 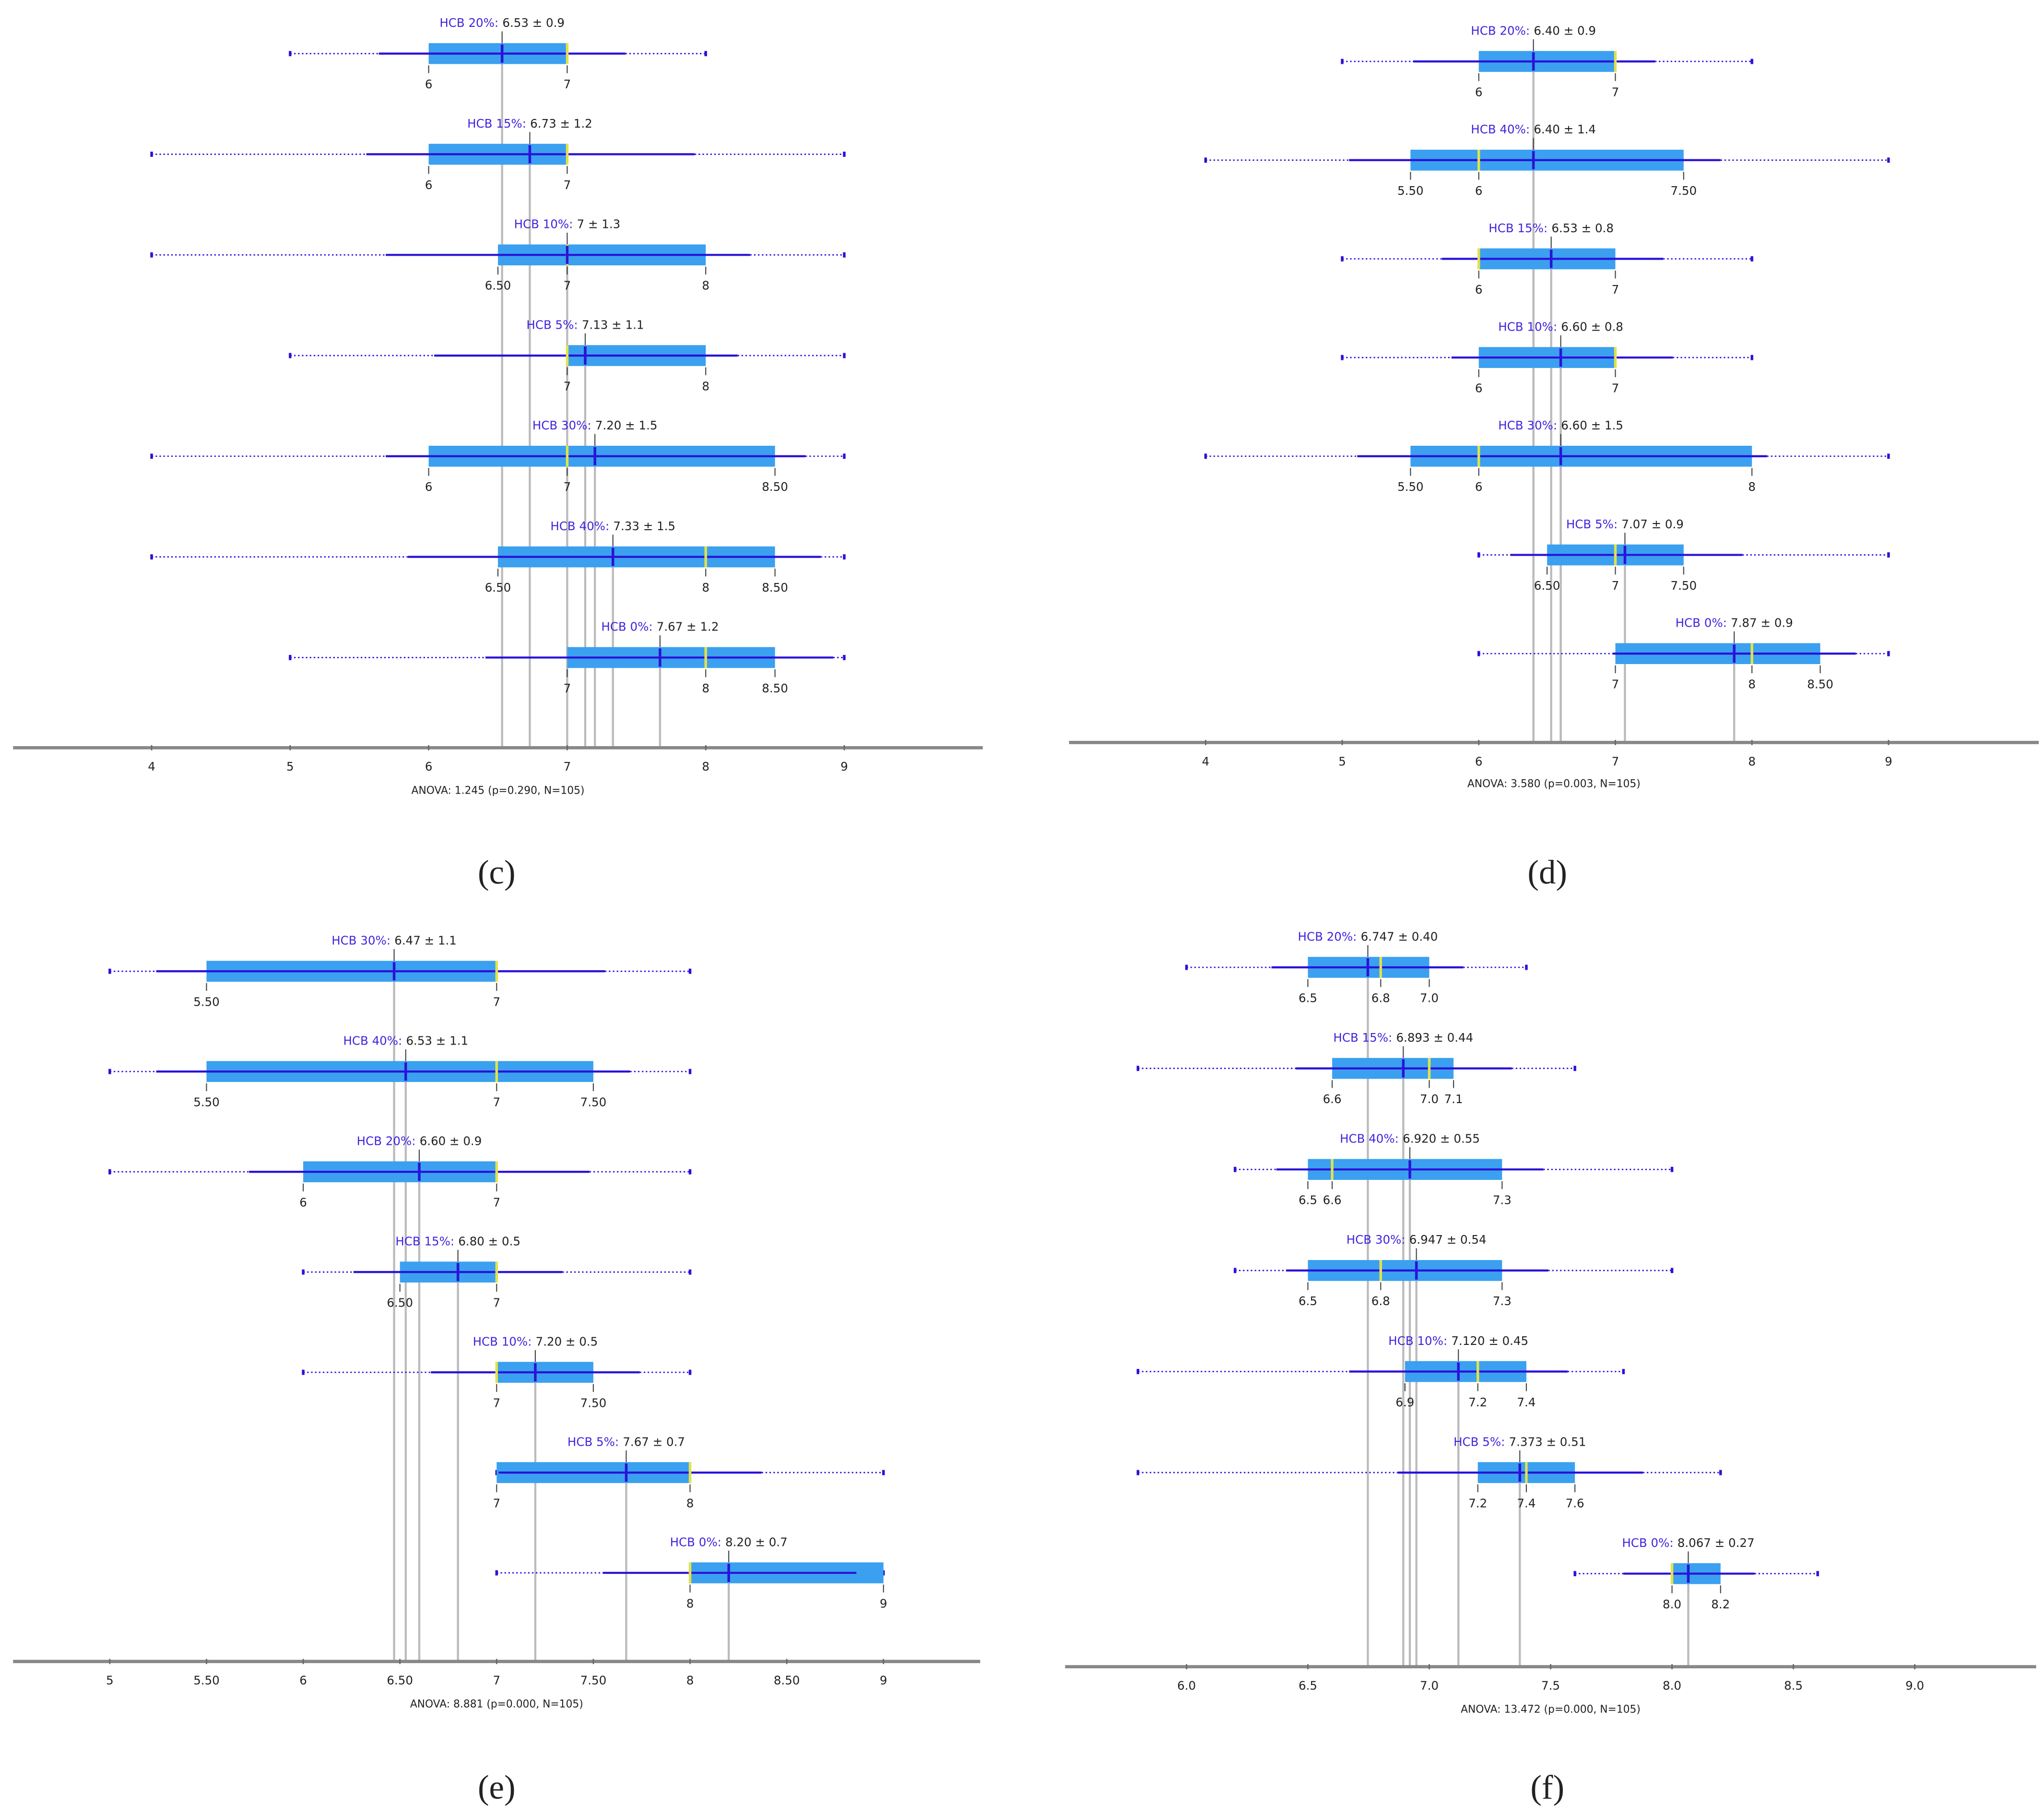 What do you see at coordinates (1688, 1543) in the screenshot?
I see `box-label: HCB 0%: 8.067 ± 0.27` at bounding box center [1688, 1543].